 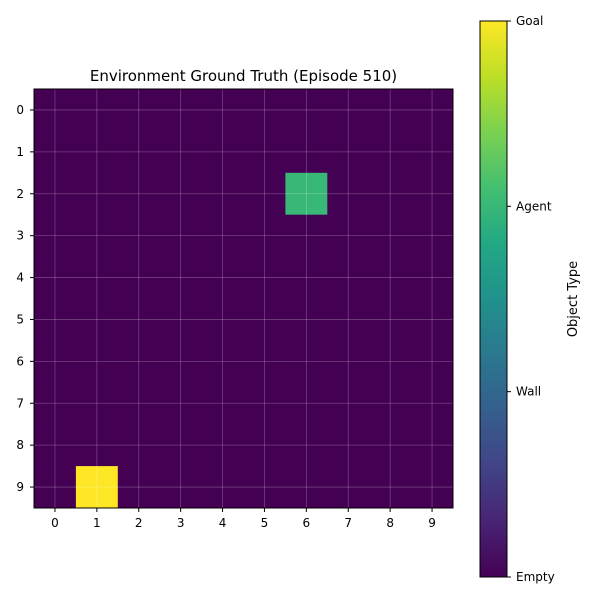 I want to click on colorbar-tick-label-2: Agent, so click(x=534, y=206).